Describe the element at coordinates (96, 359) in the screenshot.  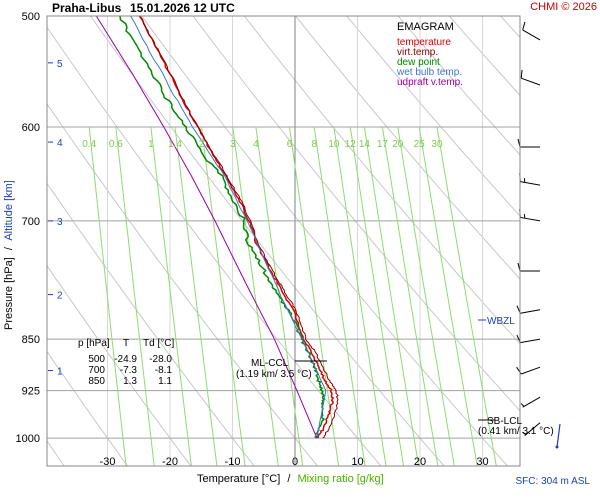
I see `table-cell: 500` at that location.